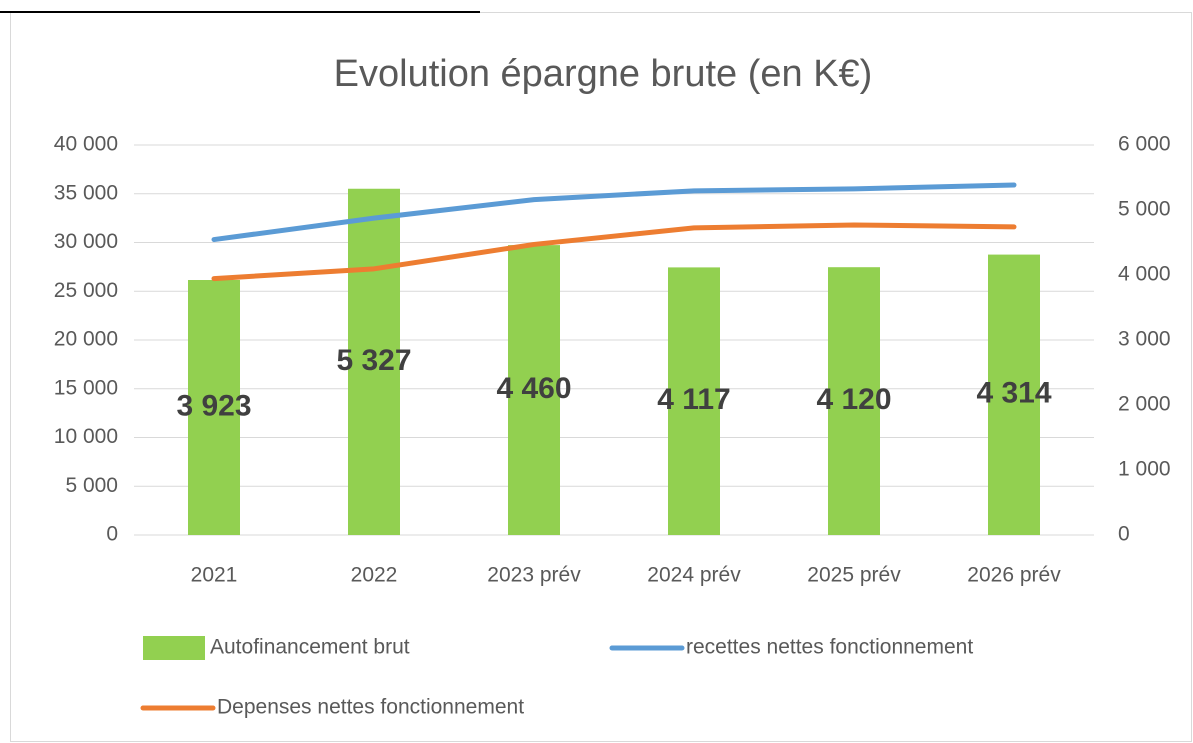  I want to click on data-label: 4 120, so click(853, 399).